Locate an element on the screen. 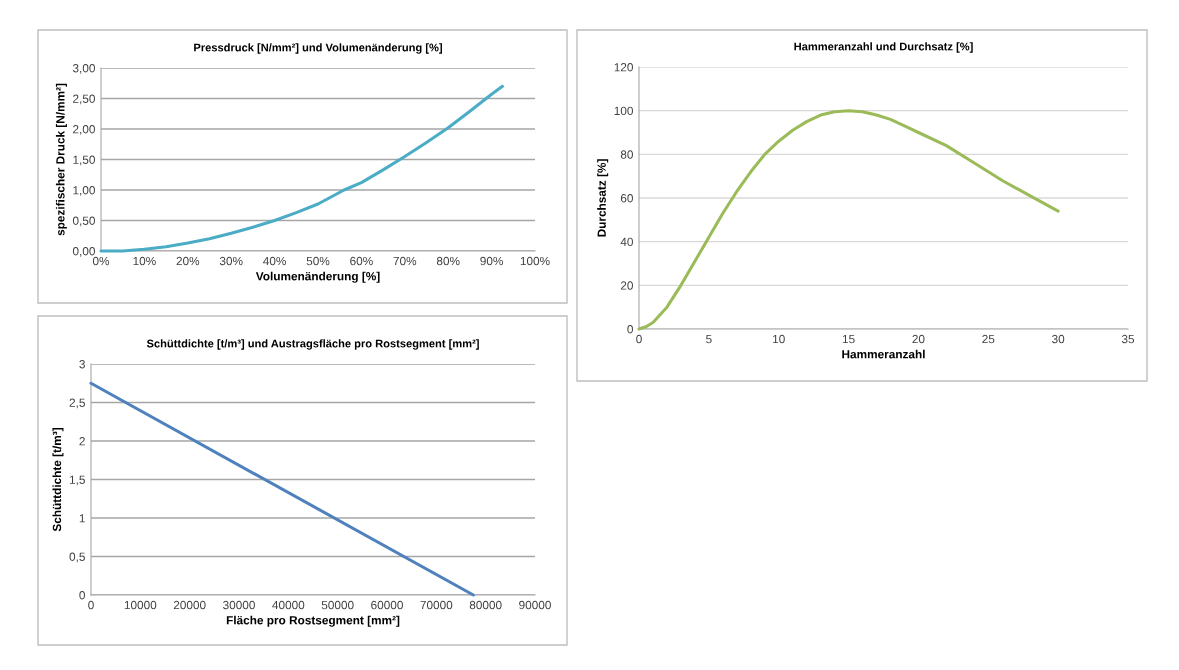  y-tick-label: 3,00 is located at coordinates (83, 69).